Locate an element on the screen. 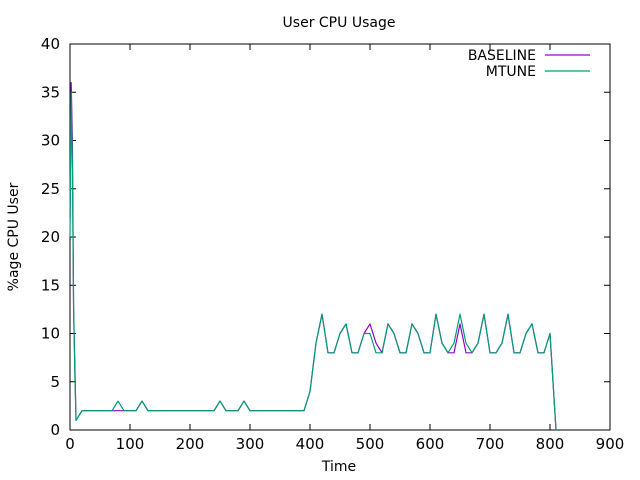 This screenshot has width=640, height=480. x-tick-label: 500 is located at coordinates (370, 444).